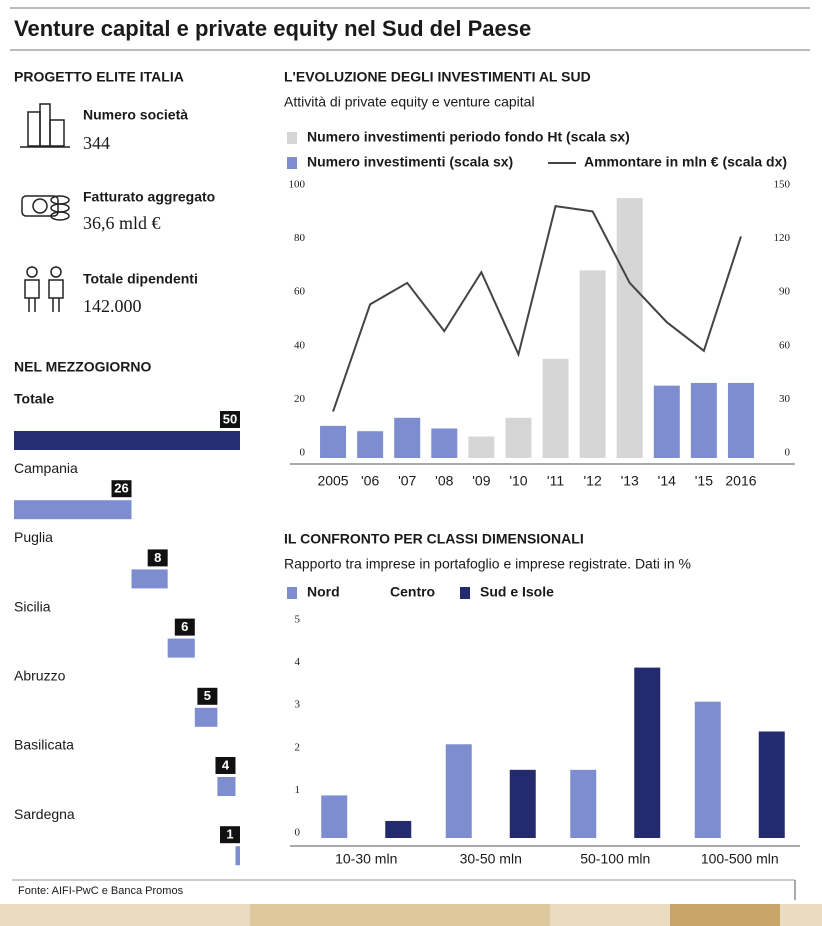 The height and width of the screenshot is (926, 822). Describe the element at coordinates (297, 185) in the screenshot. I see `y-tick-label: 100` at that location.